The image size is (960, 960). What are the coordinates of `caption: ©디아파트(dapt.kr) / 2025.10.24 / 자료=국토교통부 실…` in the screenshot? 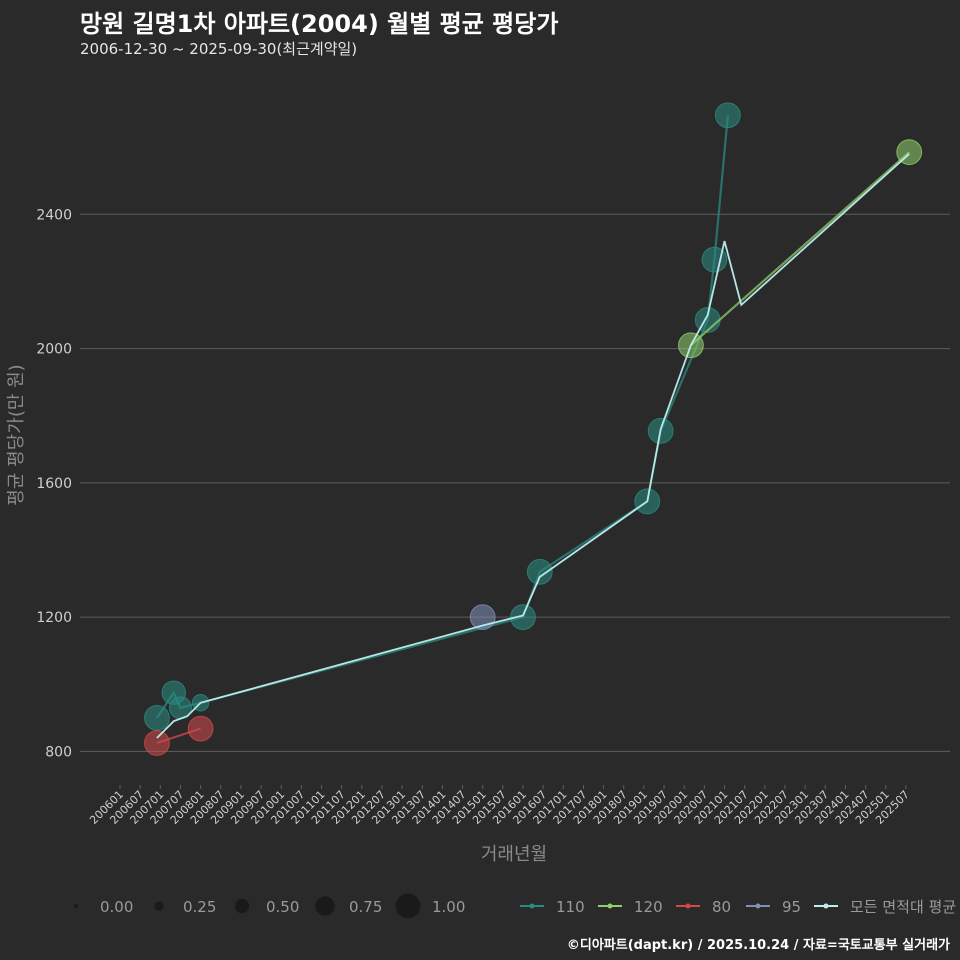 It's located at (758, 945).